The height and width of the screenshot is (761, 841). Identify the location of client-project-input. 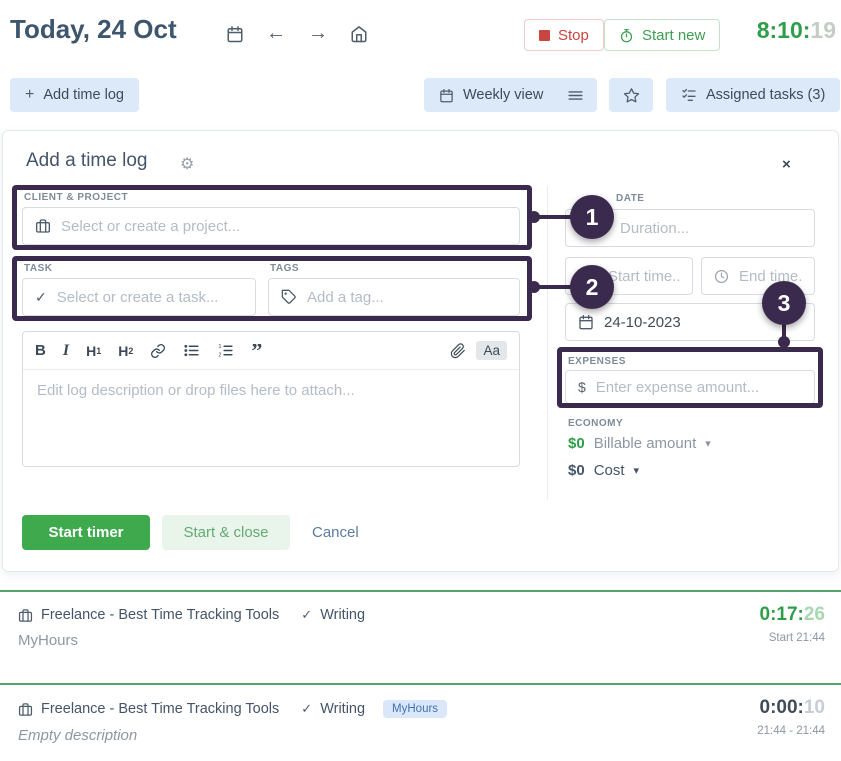
(271, 226).